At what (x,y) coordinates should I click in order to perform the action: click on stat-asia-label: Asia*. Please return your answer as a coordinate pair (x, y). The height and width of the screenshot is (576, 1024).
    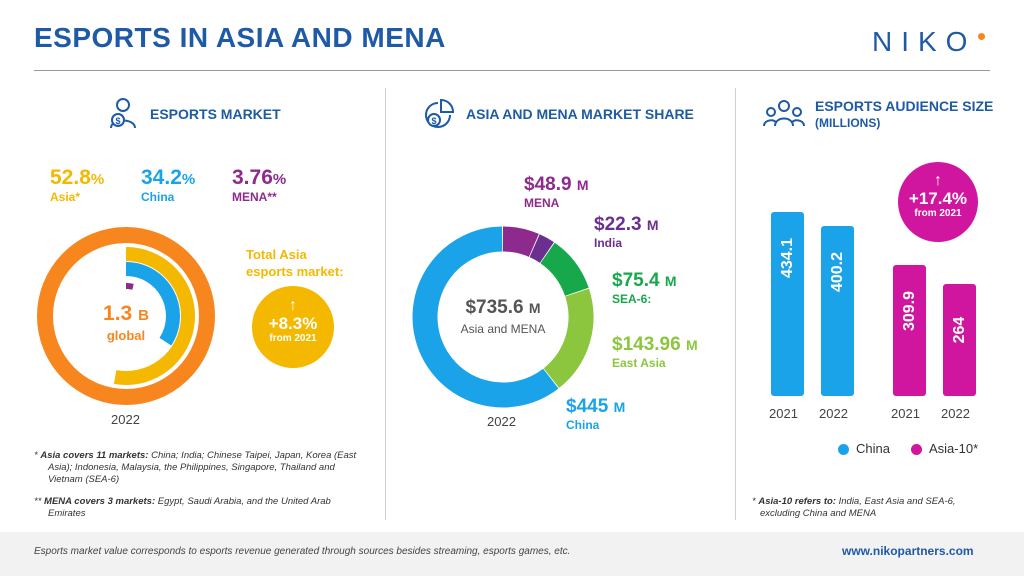
    Looking at the image, I should click on (65, 197).